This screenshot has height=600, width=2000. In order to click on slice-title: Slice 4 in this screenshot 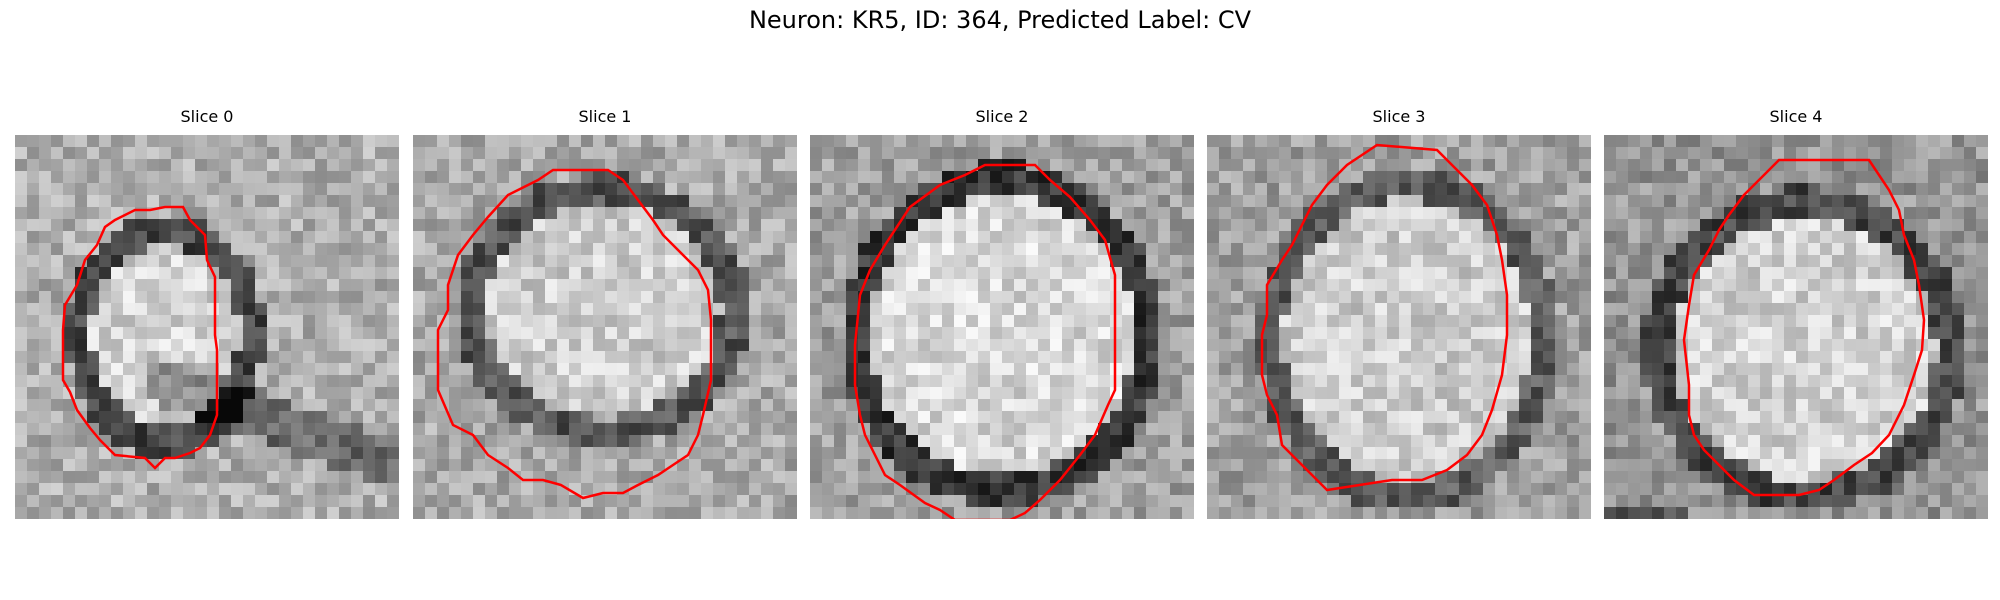, I will do `click(1796, 116)`.